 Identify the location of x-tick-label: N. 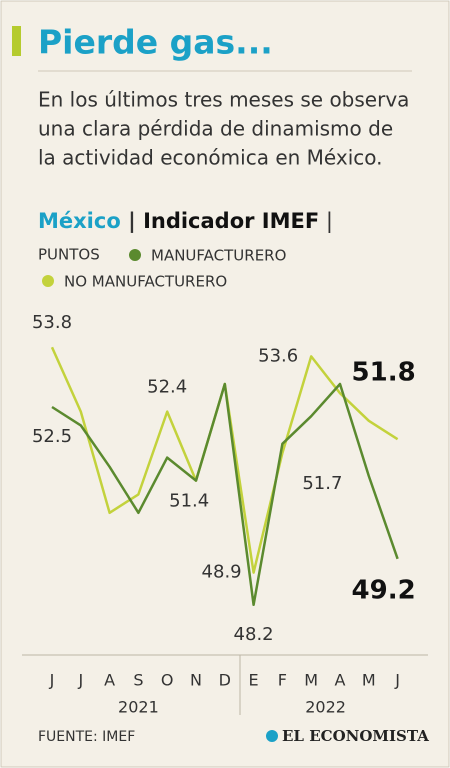
(196, 680).